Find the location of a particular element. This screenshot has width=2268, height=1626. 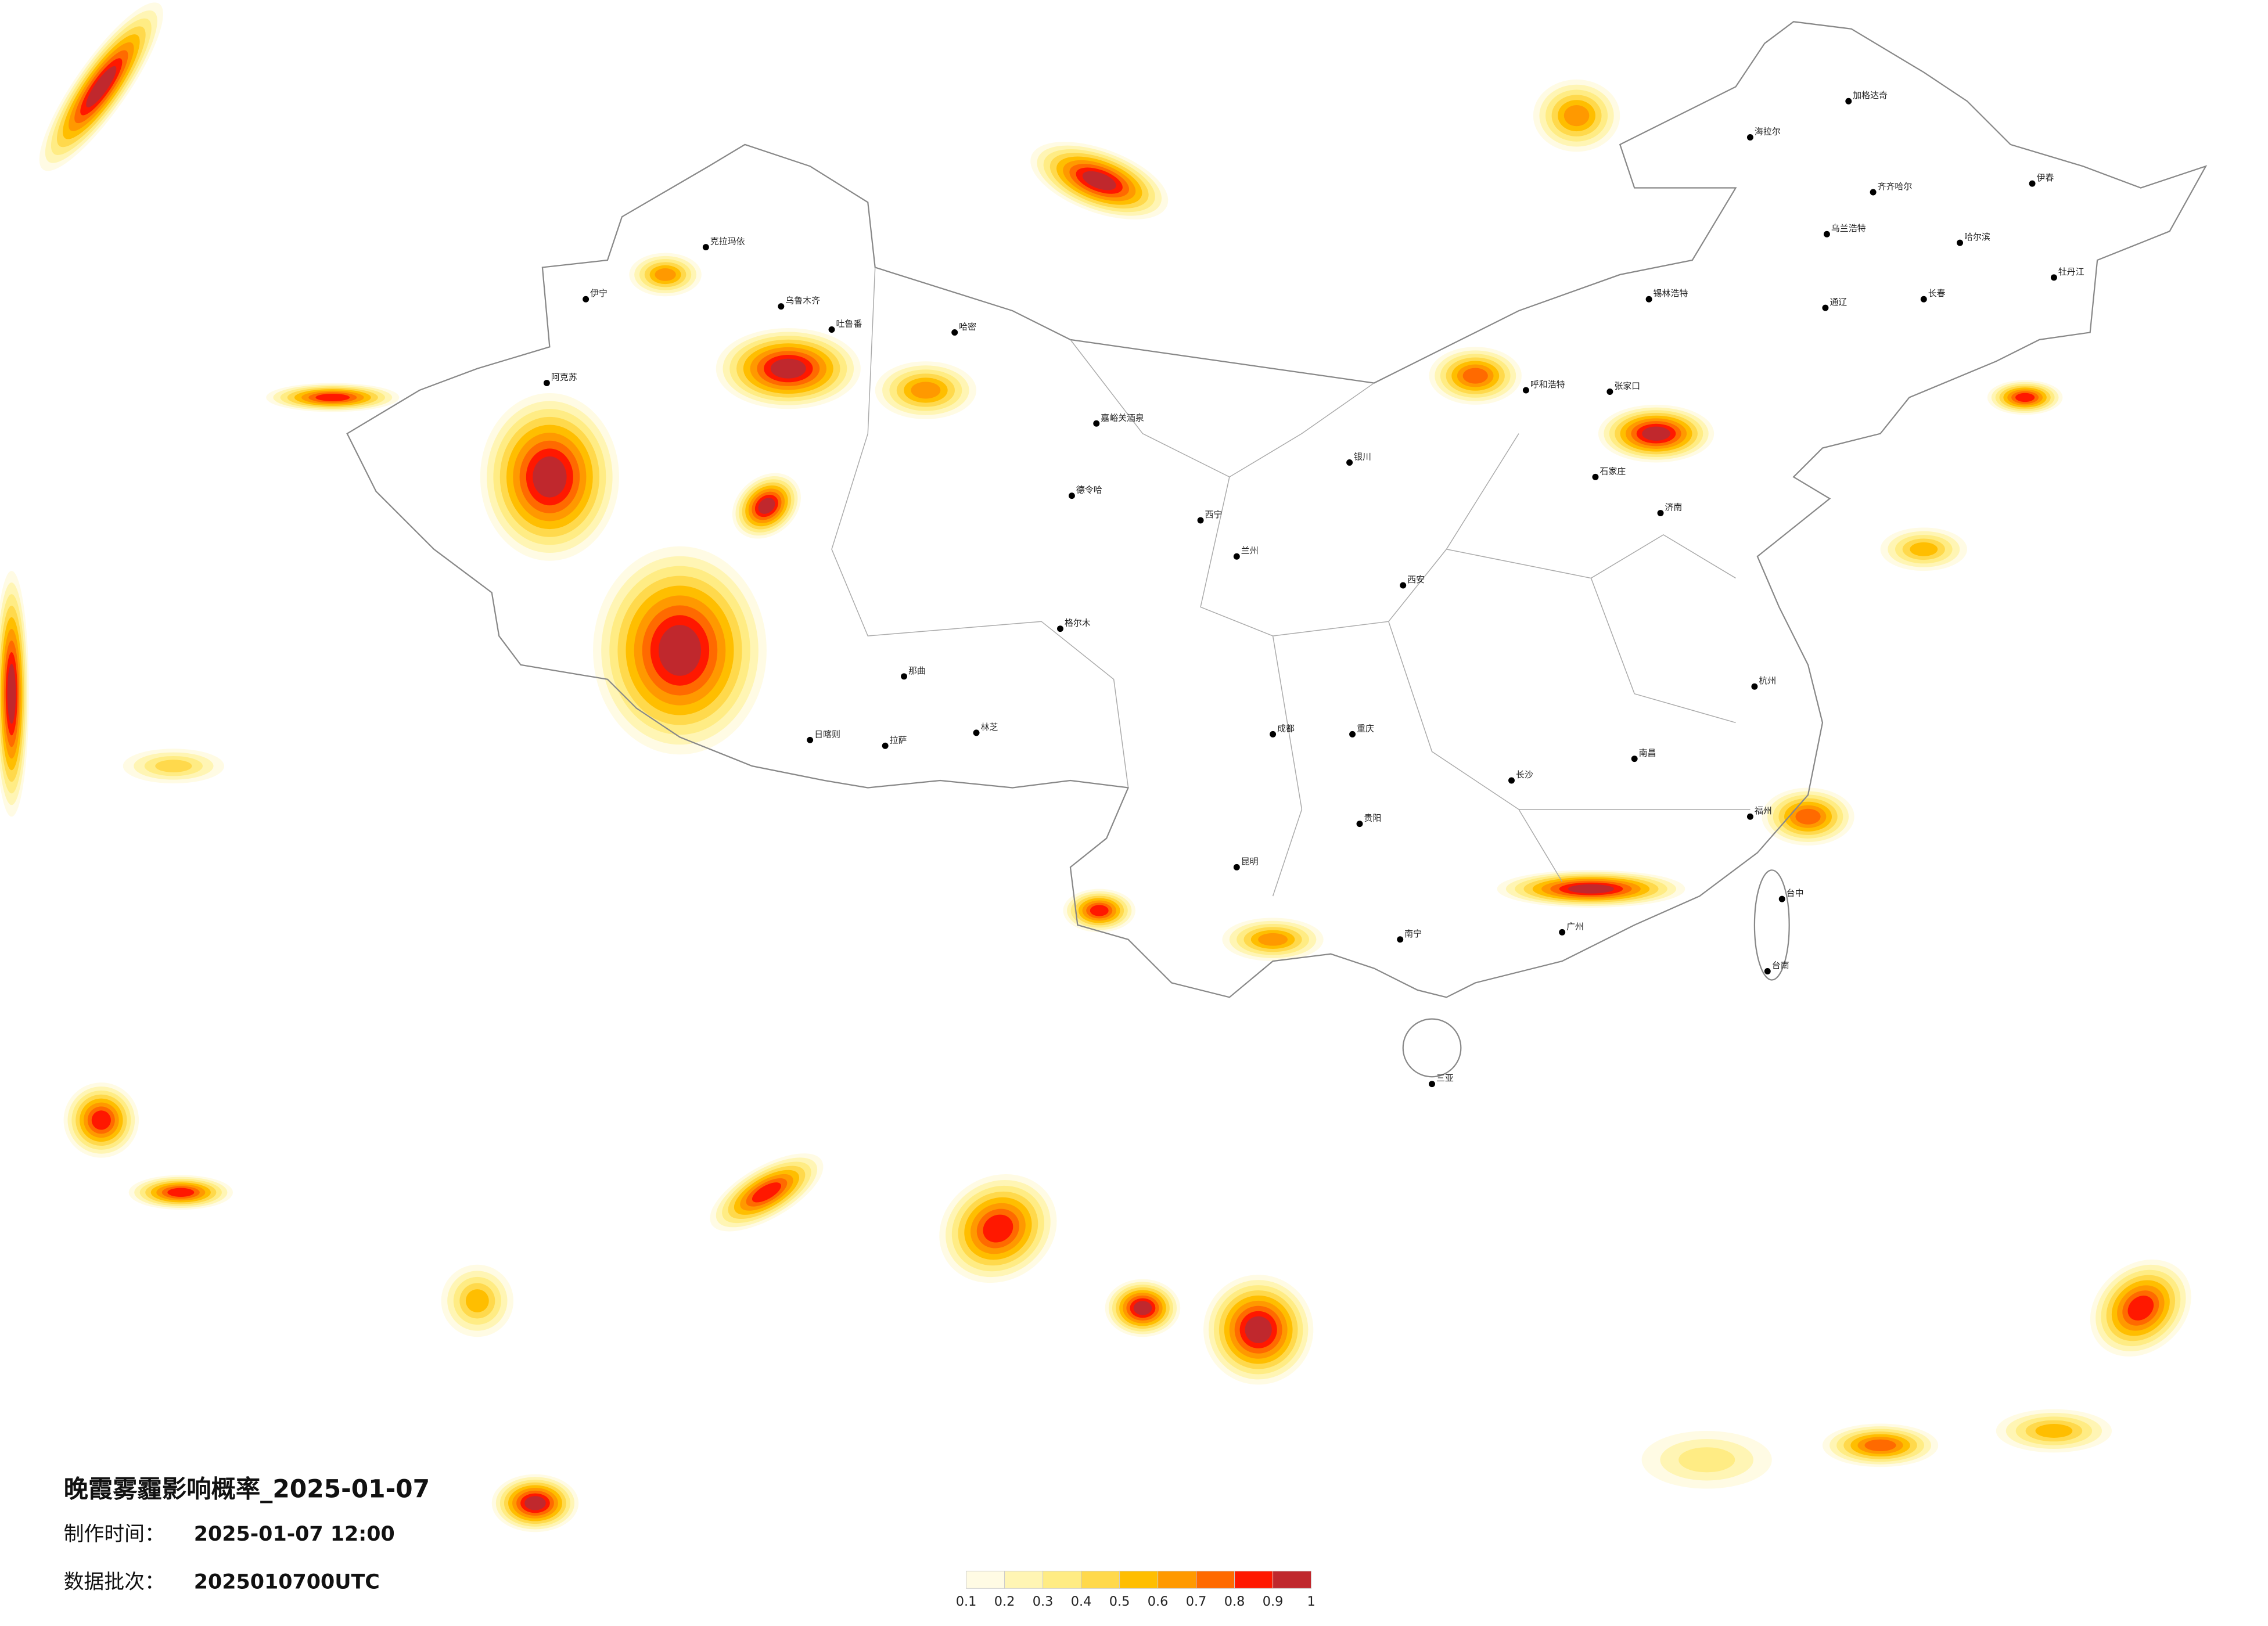

city-label: 那曲 is located at coordinates (917, 670).